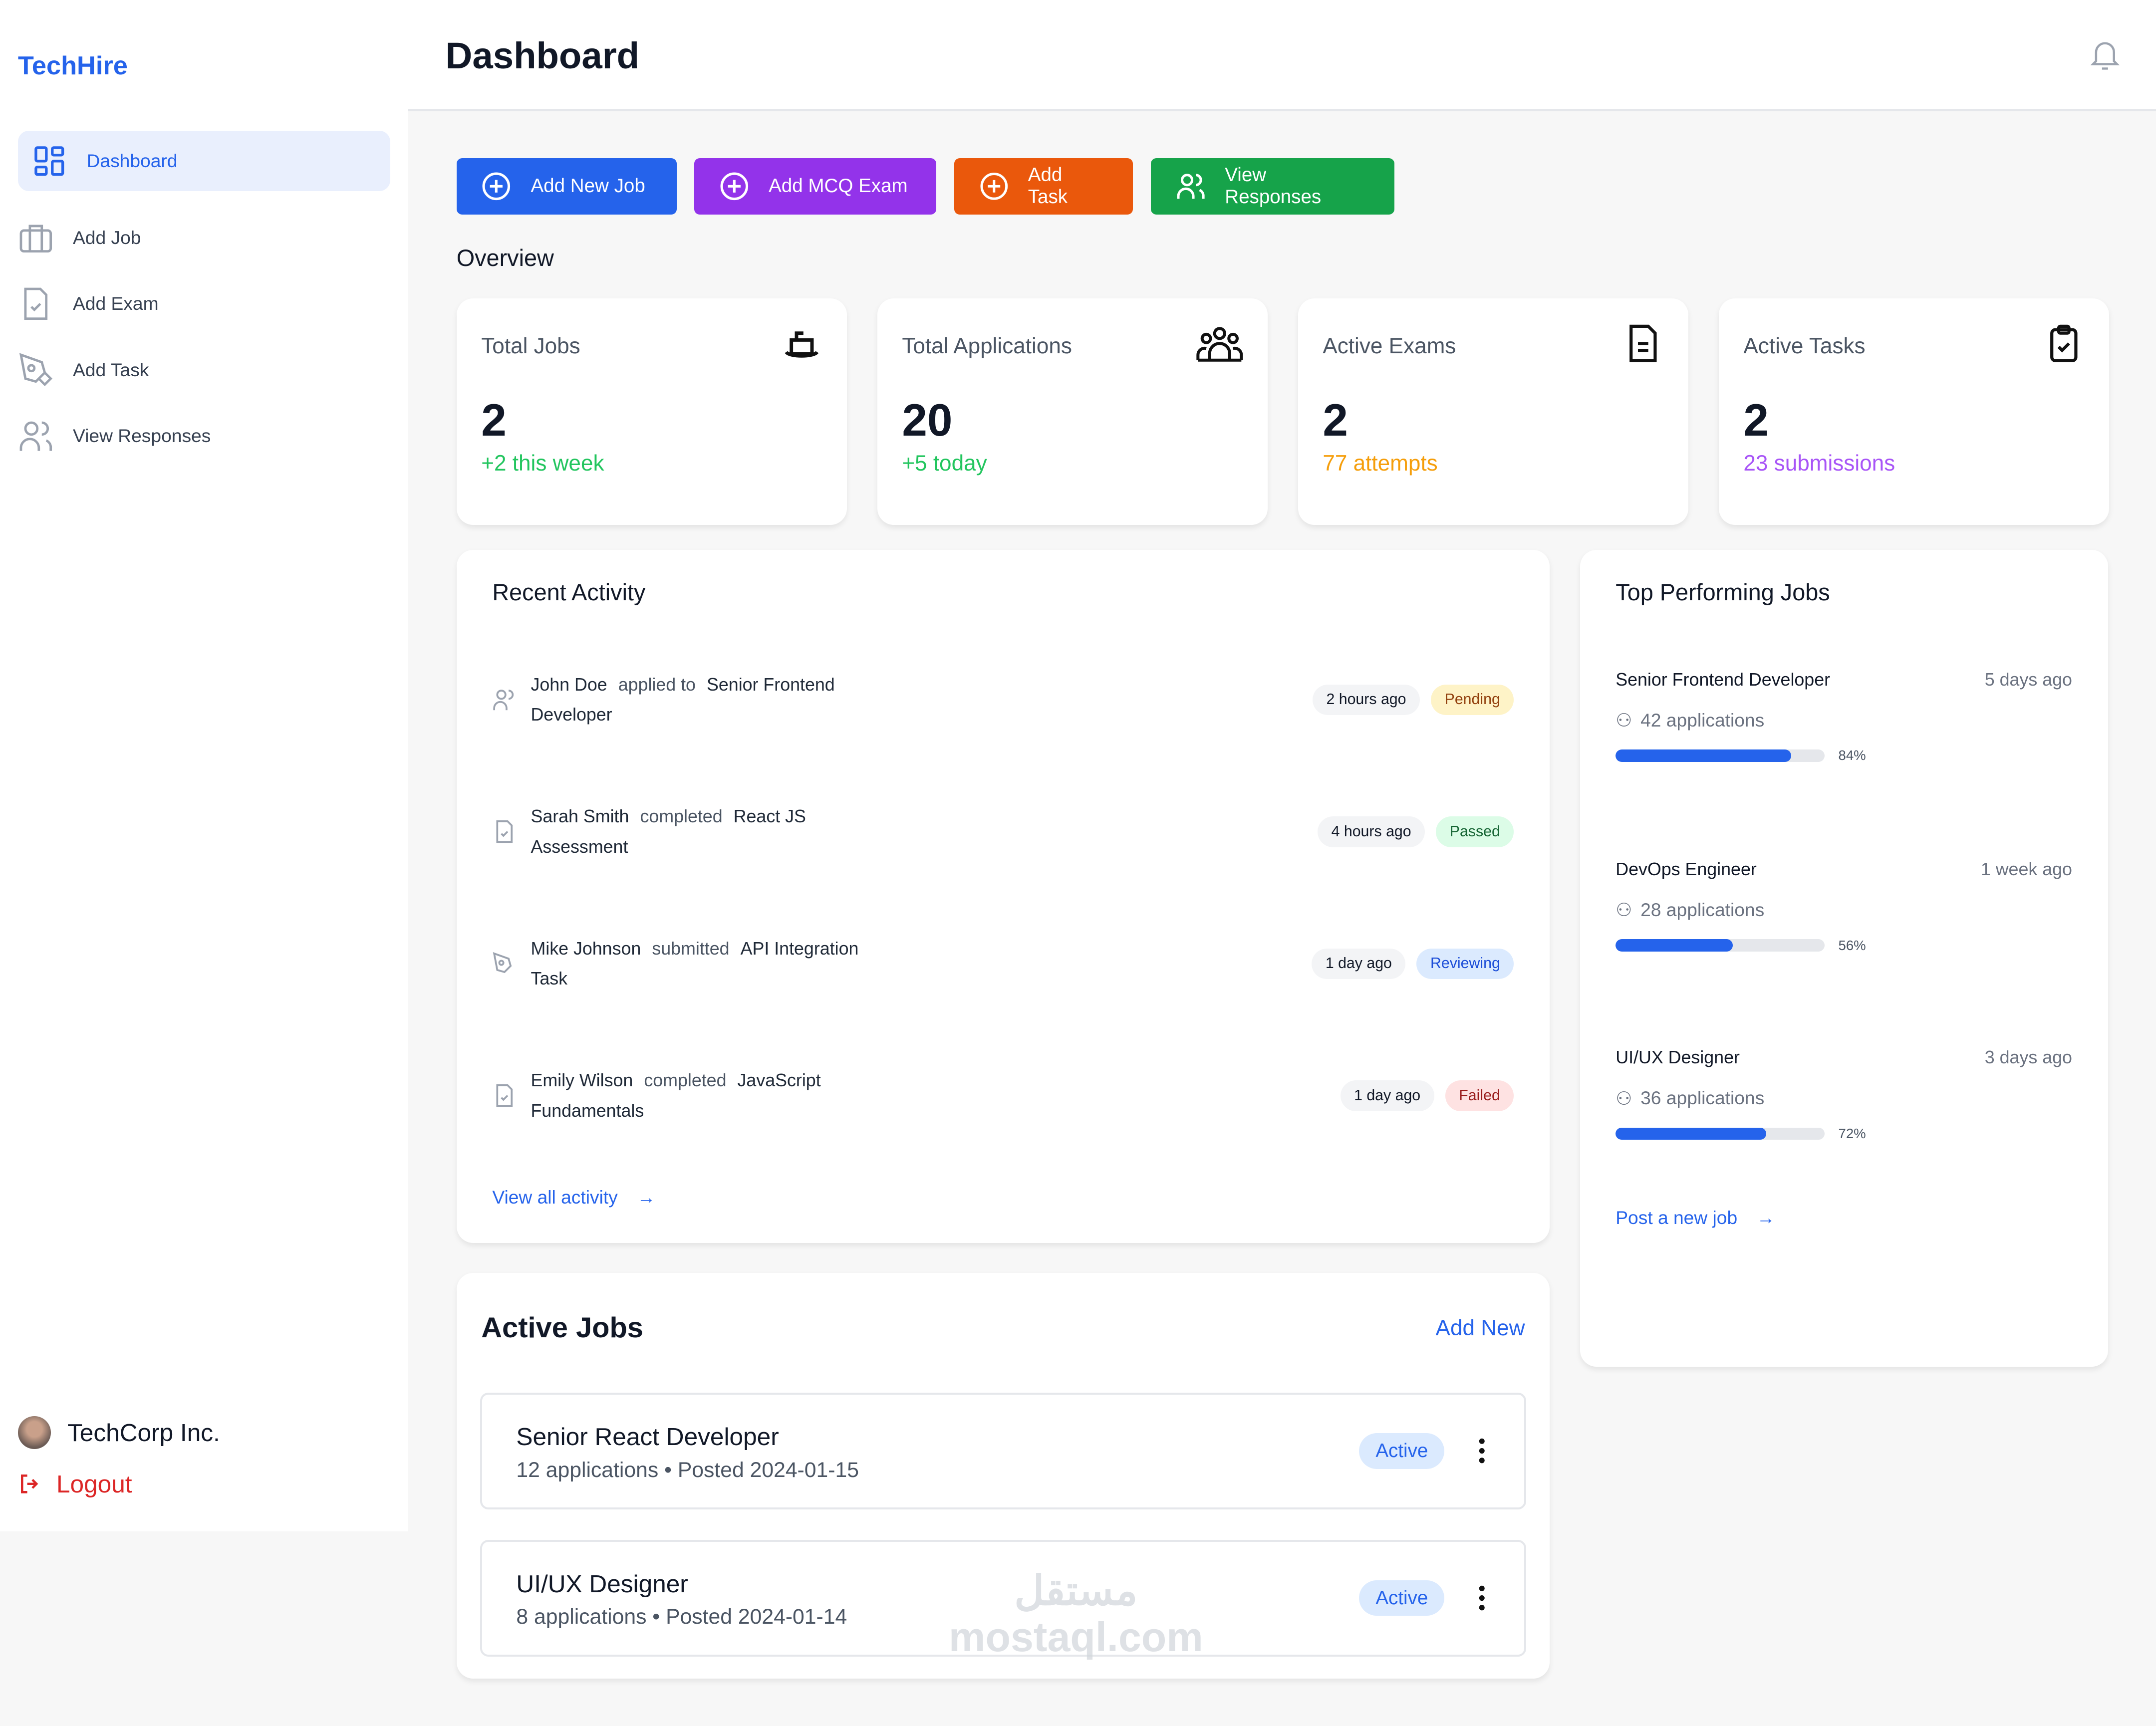  I want to click on activity-verb: submitted, so click(691, 948).